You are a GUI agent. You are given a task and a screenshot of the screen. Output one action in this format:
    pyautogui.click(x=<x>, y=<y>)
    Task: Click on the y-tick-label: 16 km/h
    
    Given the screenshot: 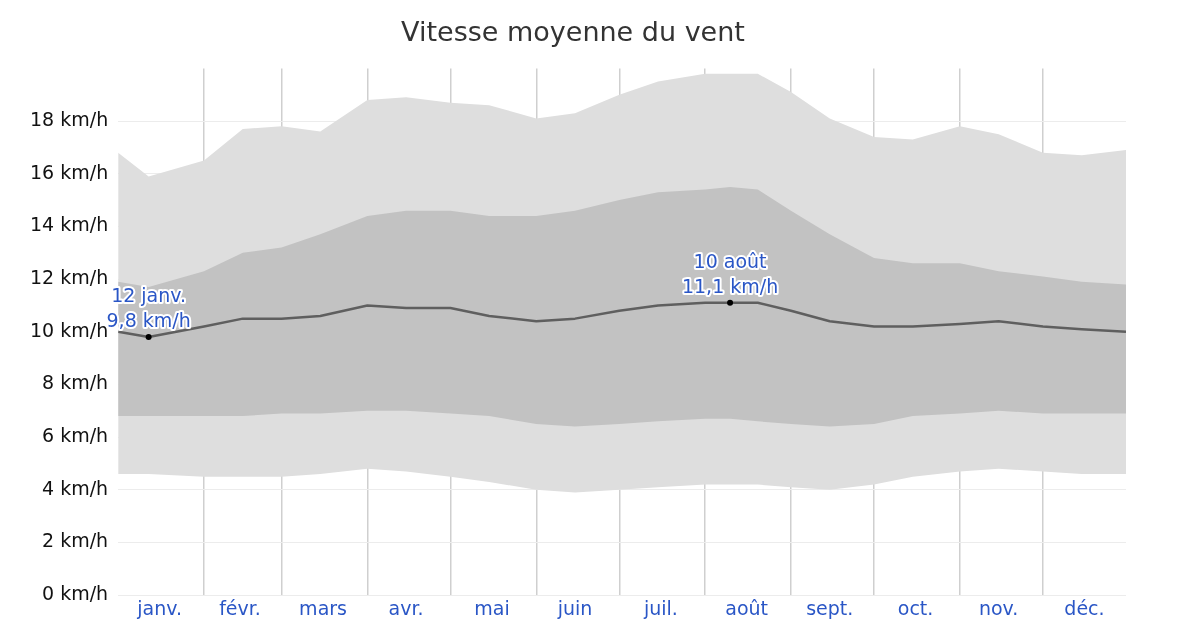 What is the action you would take?
    pyautogui.click(x=69, y=171)
    